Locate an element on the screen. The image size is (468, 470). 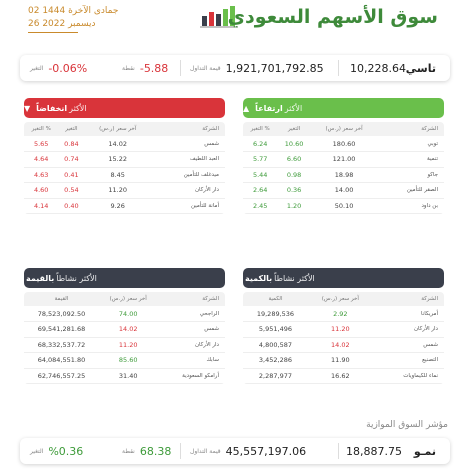
table-row: 5.44 0.98 18.98 جاكو is located at coordinates (343, 175).